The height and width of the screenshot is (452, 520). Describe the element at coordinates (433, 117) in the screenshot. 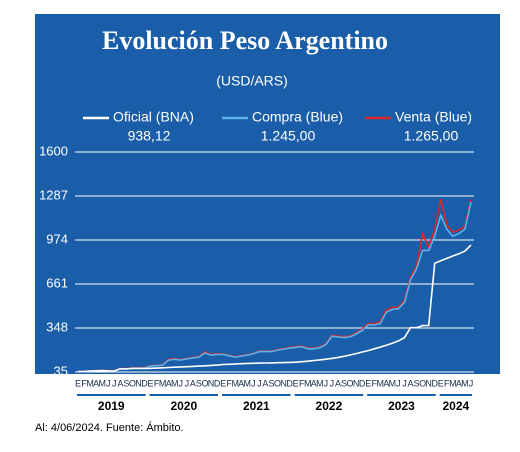

I see `legend-label: Venta (Blue)` at that location.